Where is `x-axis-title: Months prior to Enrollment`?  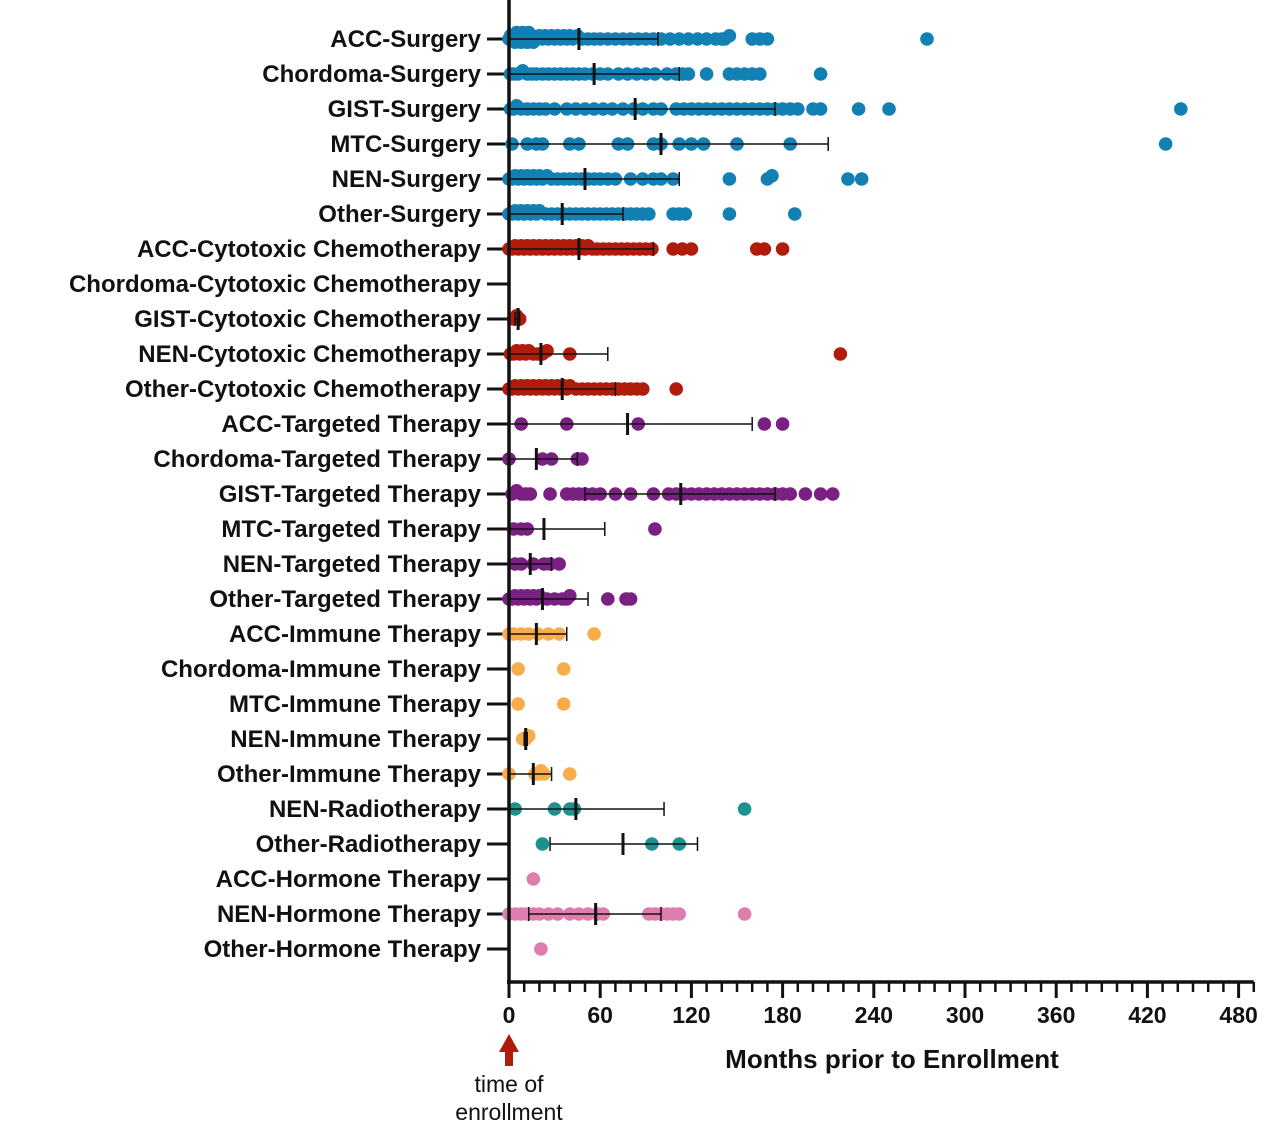 x-axis-title: Months prior to Enrollment is located at coordinates (892, 1059).